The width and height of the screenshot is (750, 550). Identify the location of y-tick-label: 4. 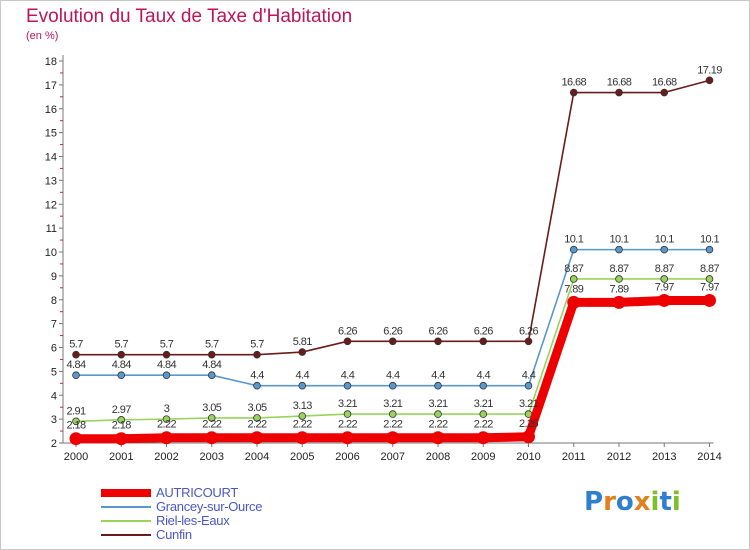
(54, 396).